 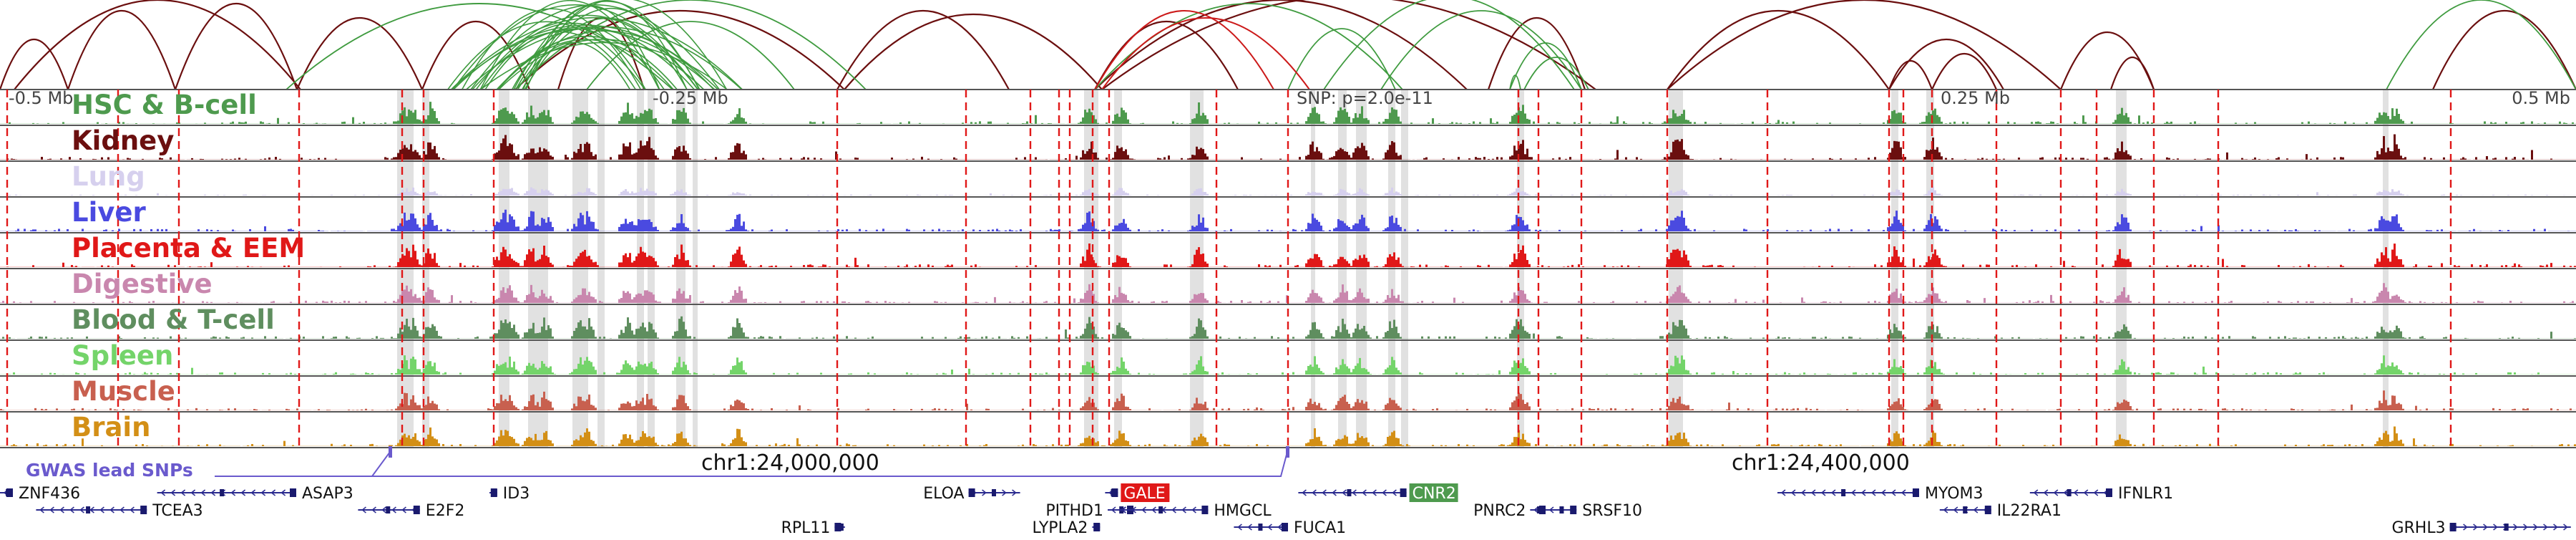 What do you see at coordinates (1195, 511) in the screenshot?
I see `gene-hmgcl: HMGCL` at bounding box center [1195, 511].